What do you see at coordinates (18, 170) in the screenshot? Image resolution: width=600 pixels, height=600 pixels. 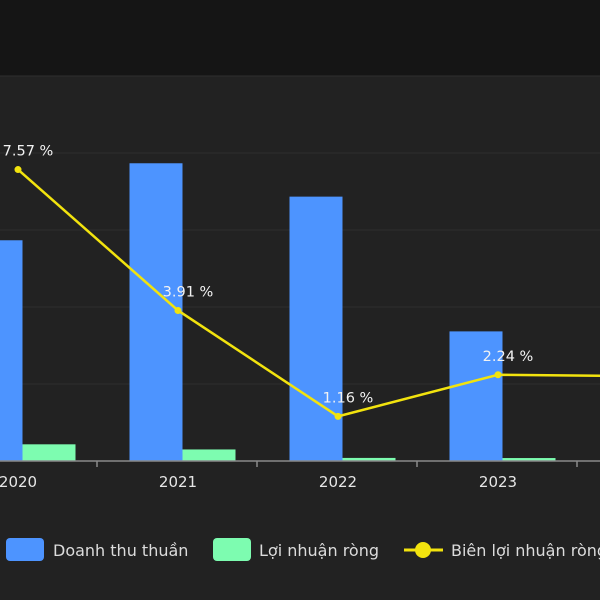 I see `line-point-2020` at bounding box center [18, 170].